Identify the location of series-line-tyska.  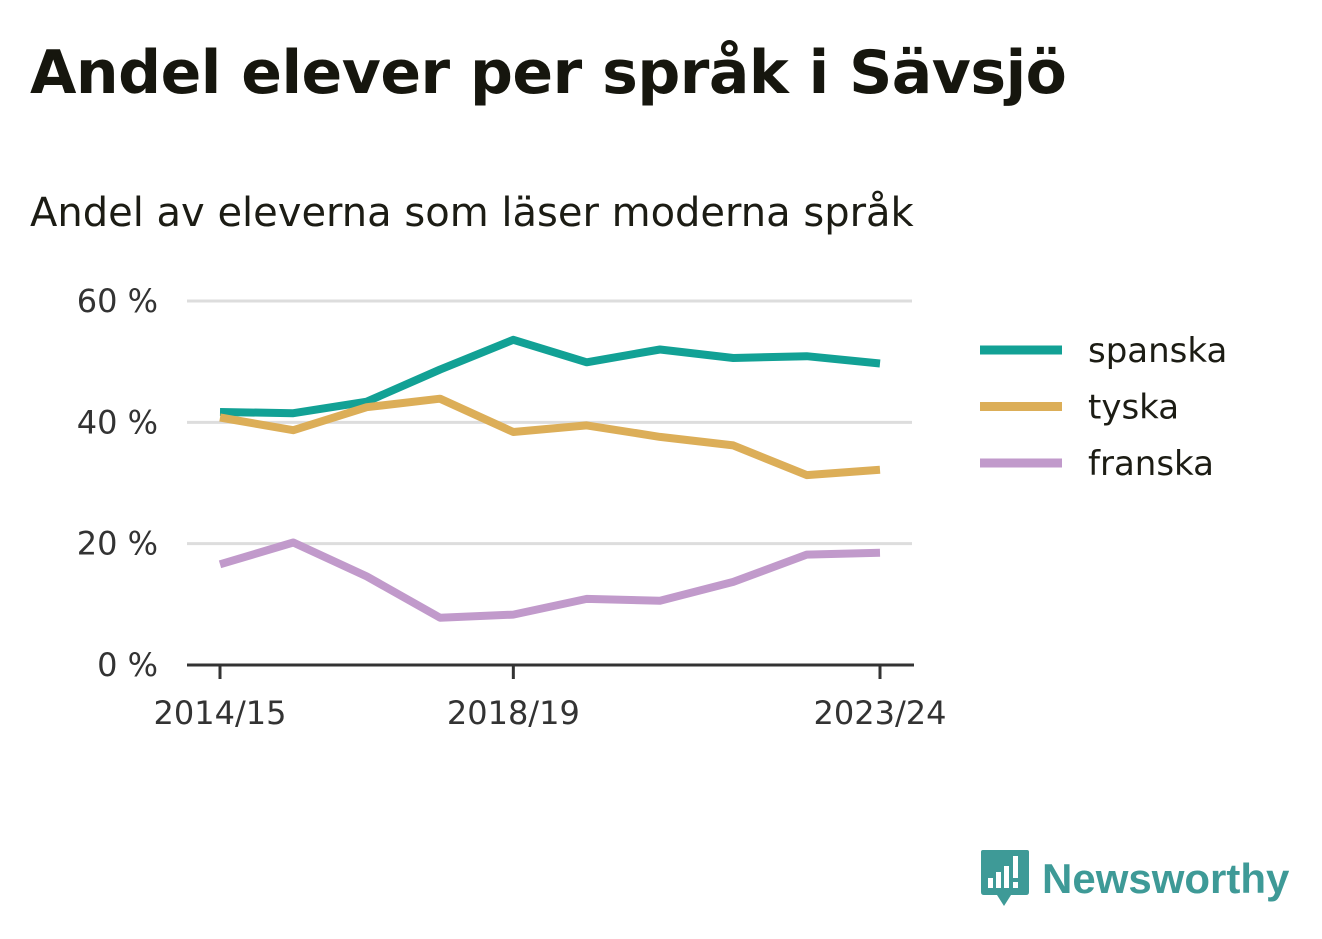
(550, 437).